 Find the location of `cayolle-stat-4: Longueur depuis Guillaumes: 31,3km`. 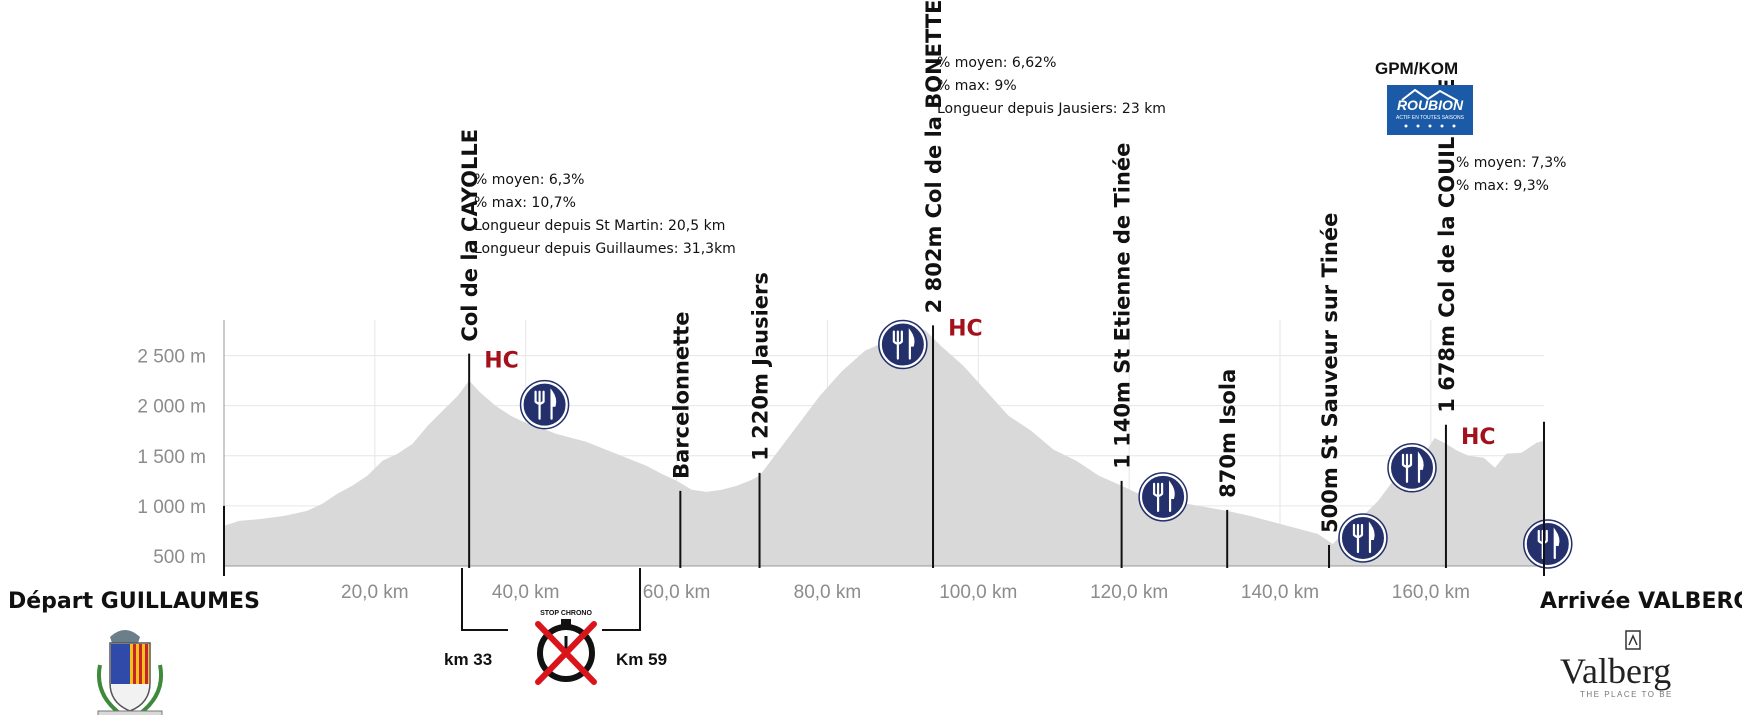

cayolle-stat-4: Longueur depuis Guillaumes: 31,3km is located at coordinates (605, 249).